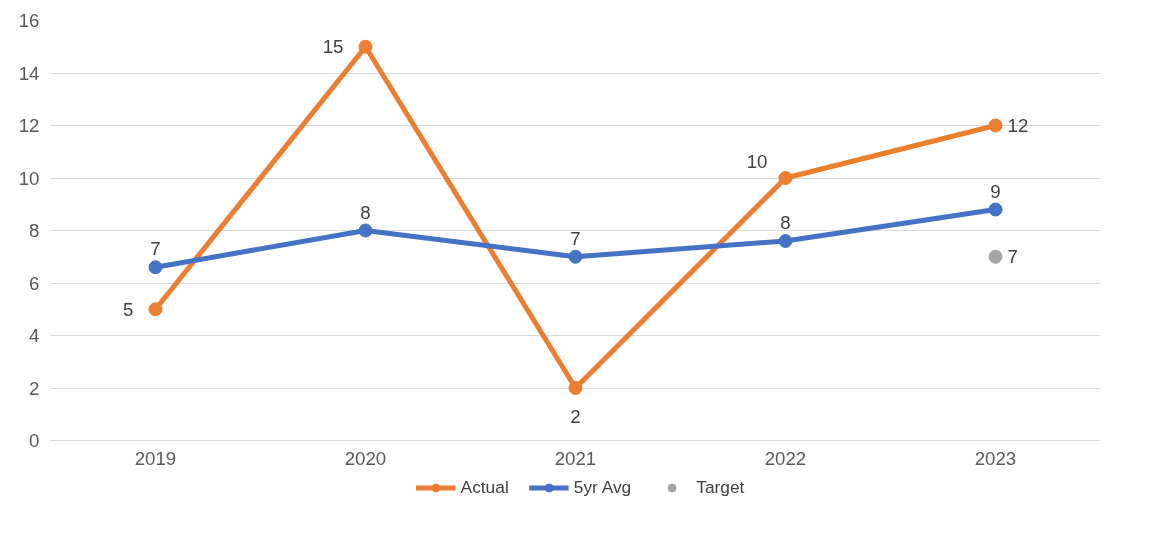 This screenshot has height=548, width=1160. I want to click on y-tick-label: 14, so click(29, 73).